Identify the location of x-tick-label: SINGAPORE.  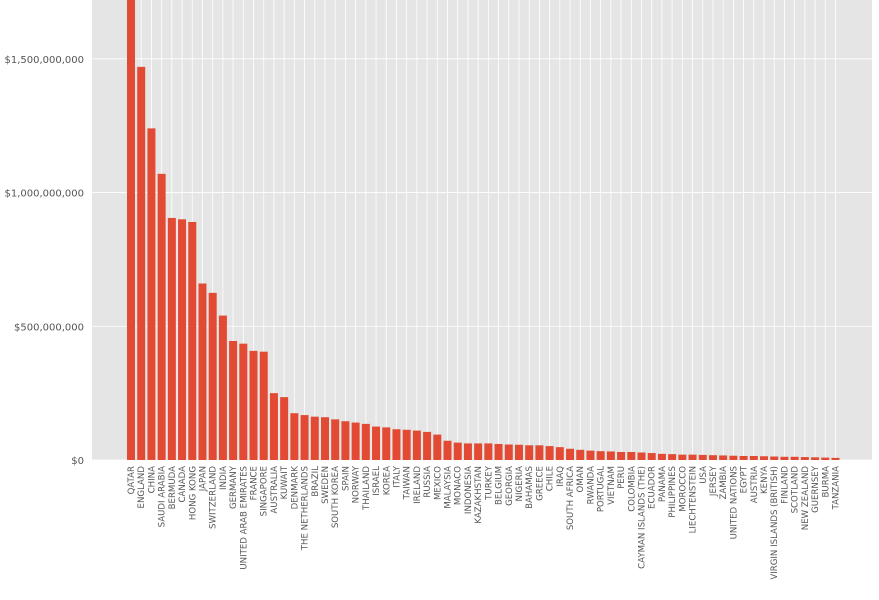
(265, 491).